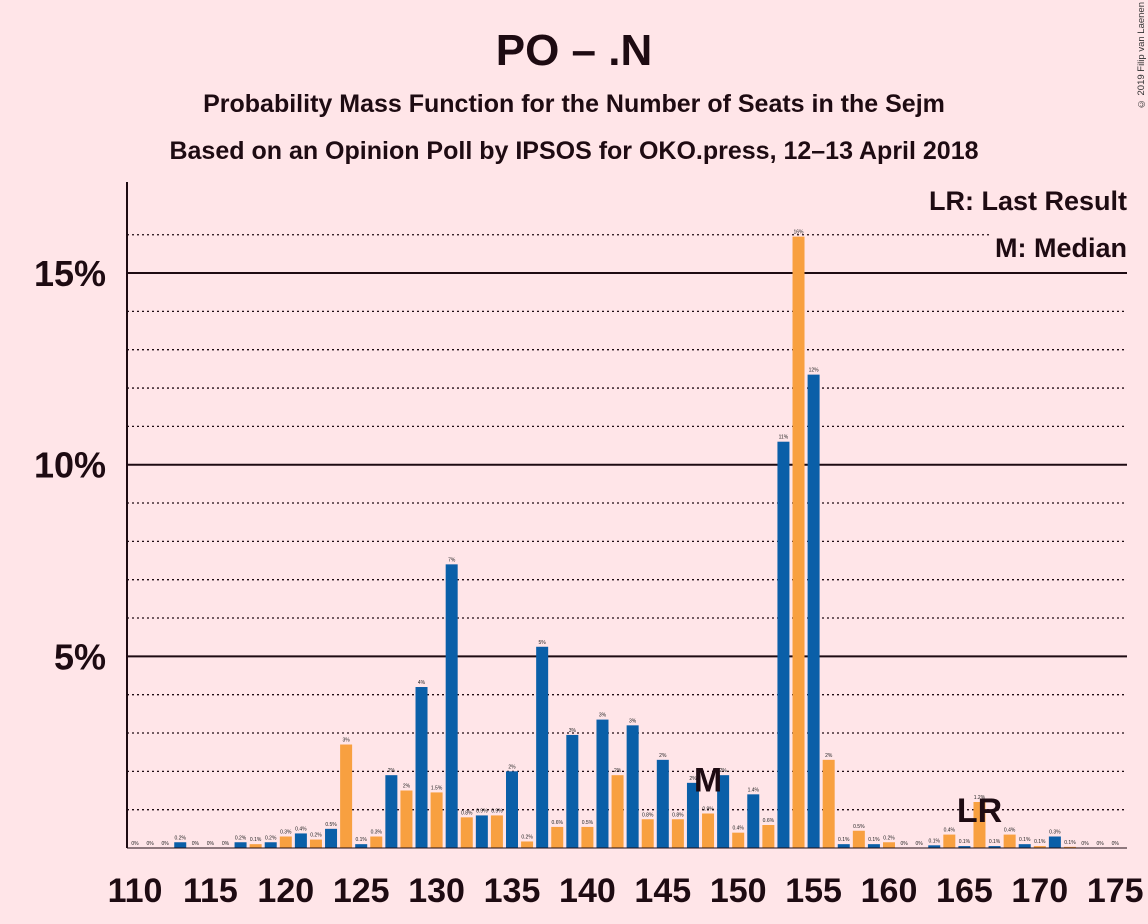  Describe the element at coordinates (467, 813) in the screenshot. I see `bar-label-seat-132: 0.8%` at that location.